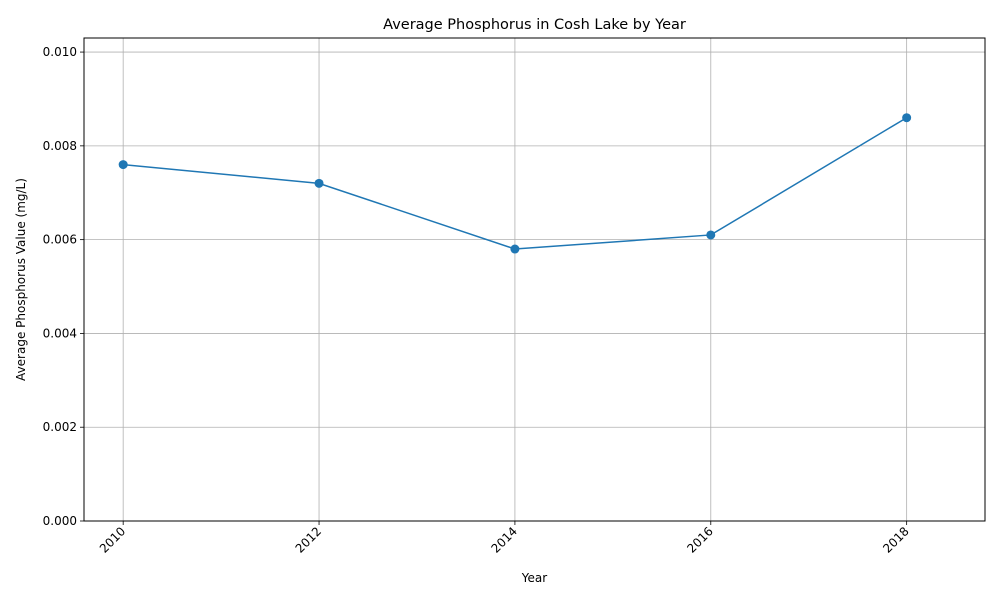  I want to click on y-tick-label: 0.008, so click(60, 146).